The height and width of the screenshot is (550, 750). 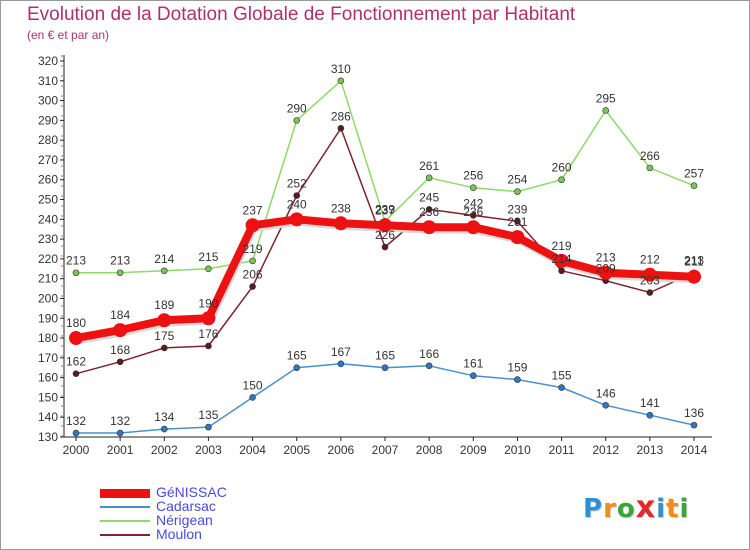 What do you see at coordinates (48, 101) in the screenshot?
I see `y-tick-label: 300` at bounding box center [48, 101].